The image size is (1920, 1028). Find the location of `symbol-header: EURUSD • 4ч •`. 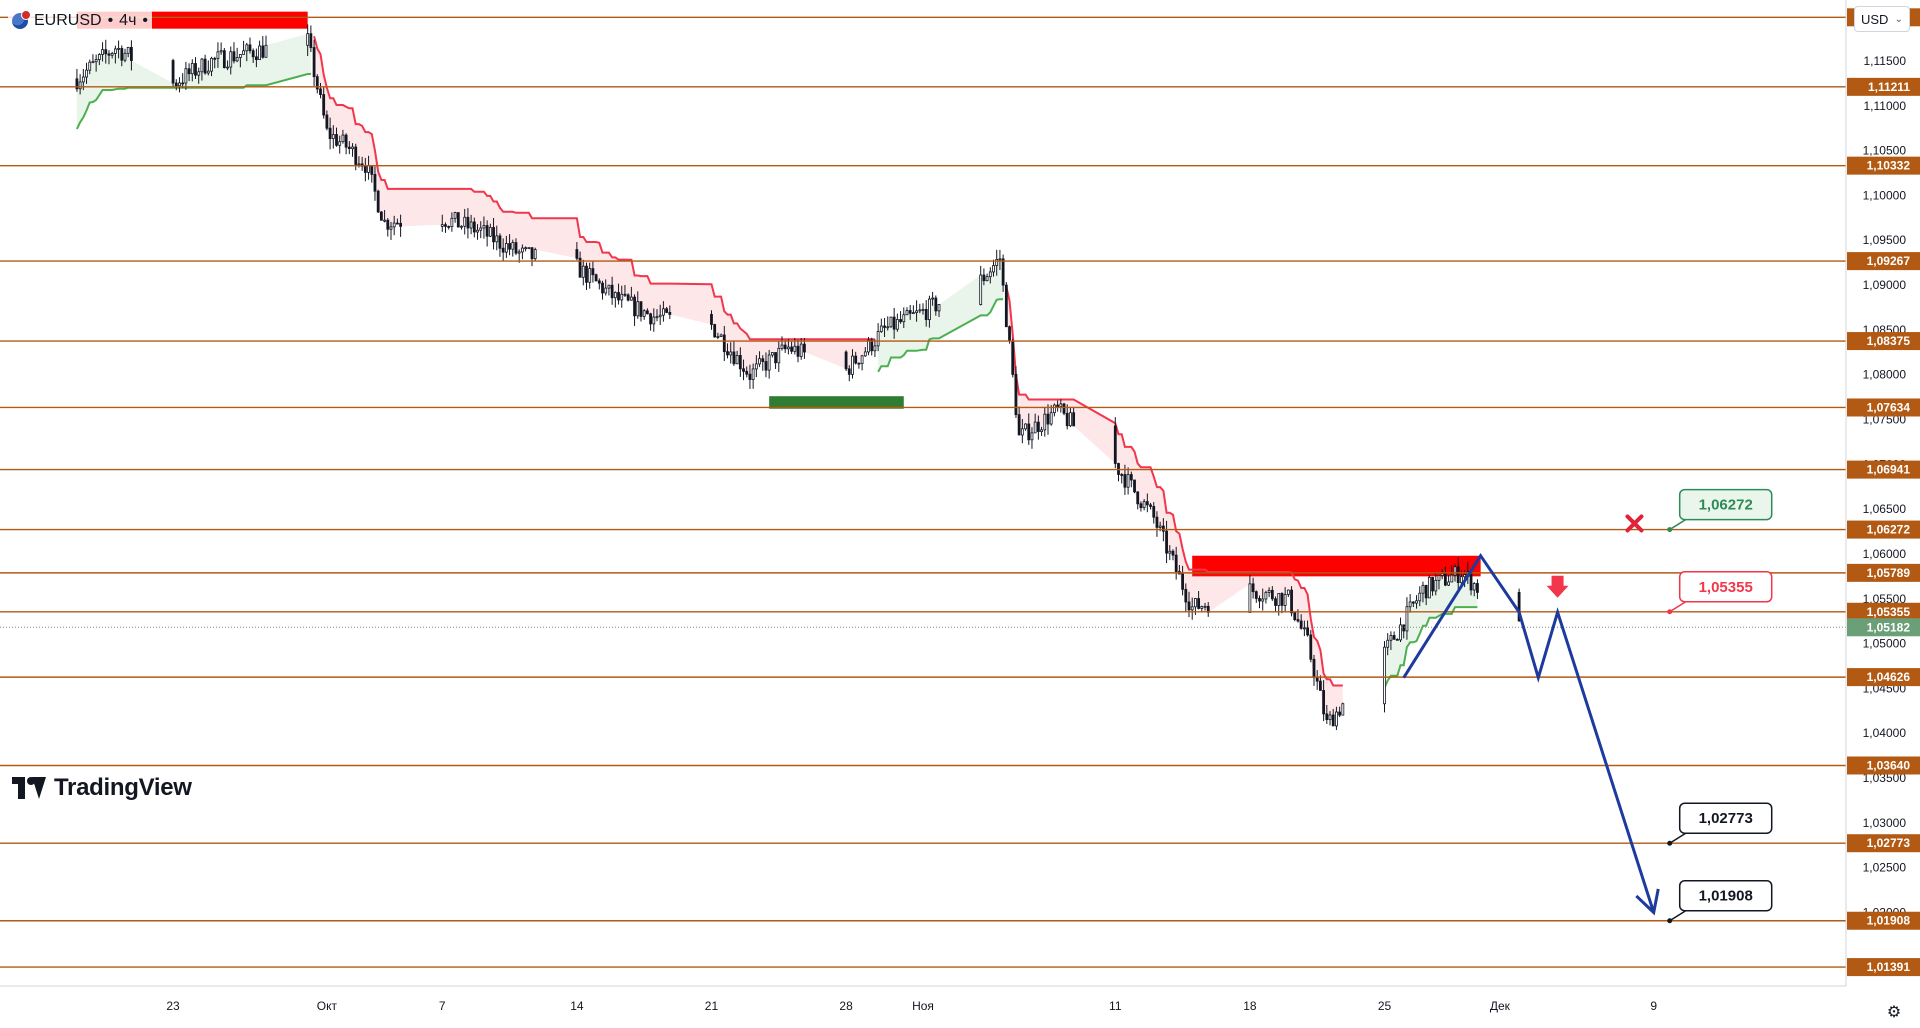

symbol-header: EURUSD • 4ч • is located at coordinates (80, 21).